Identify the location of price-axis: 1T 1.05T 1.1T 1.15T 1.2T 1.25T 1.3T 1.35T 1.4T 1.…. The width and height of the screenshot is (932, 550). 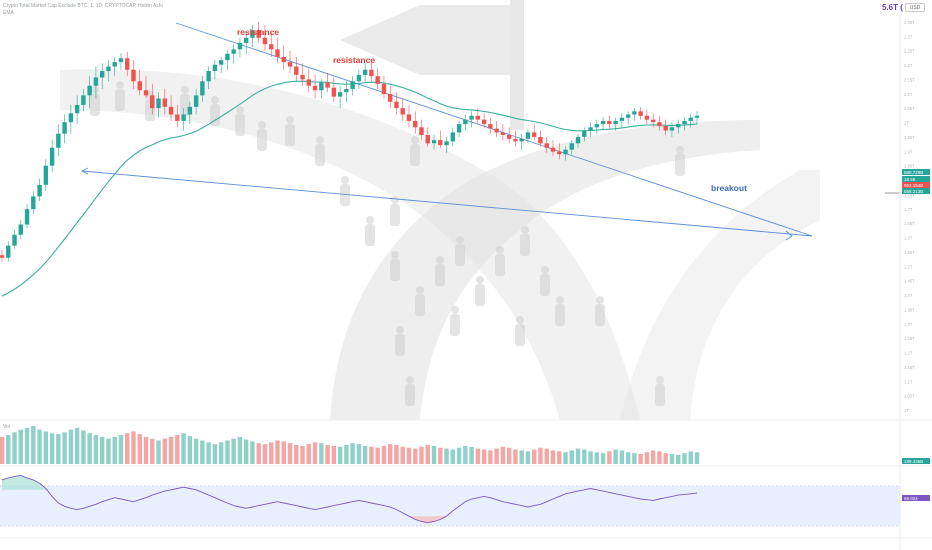
(907, 216).